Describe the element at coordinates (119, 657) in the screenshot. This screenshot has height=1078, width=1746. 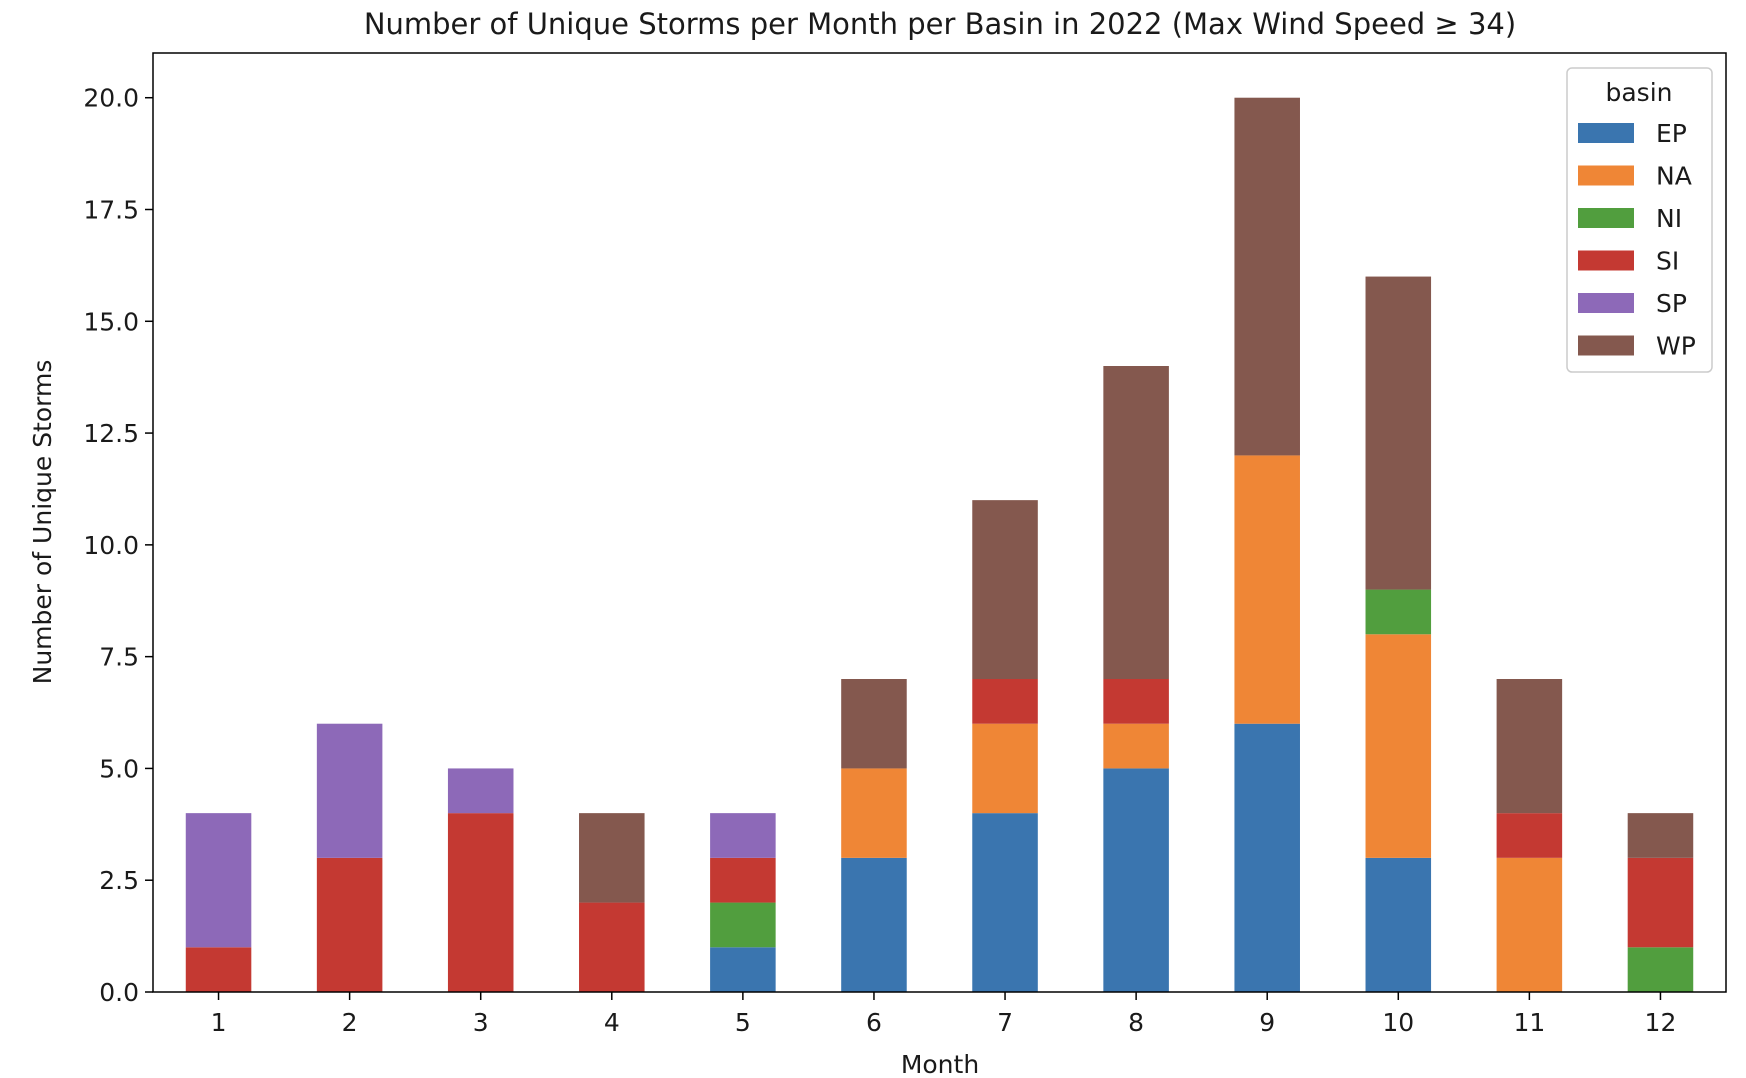
I see `y-tick-label: 7.5` at that location.